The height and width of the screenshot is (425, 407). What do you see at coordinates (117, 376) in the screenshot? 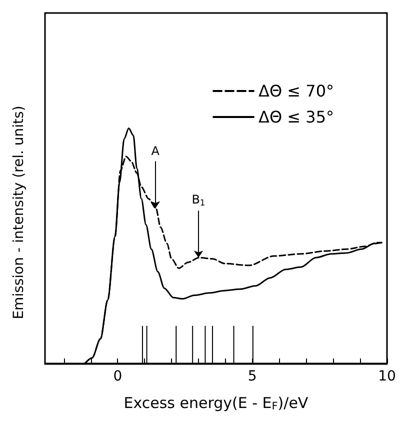
I see `x-tick-label: 0` at bounding box center [117, 376].